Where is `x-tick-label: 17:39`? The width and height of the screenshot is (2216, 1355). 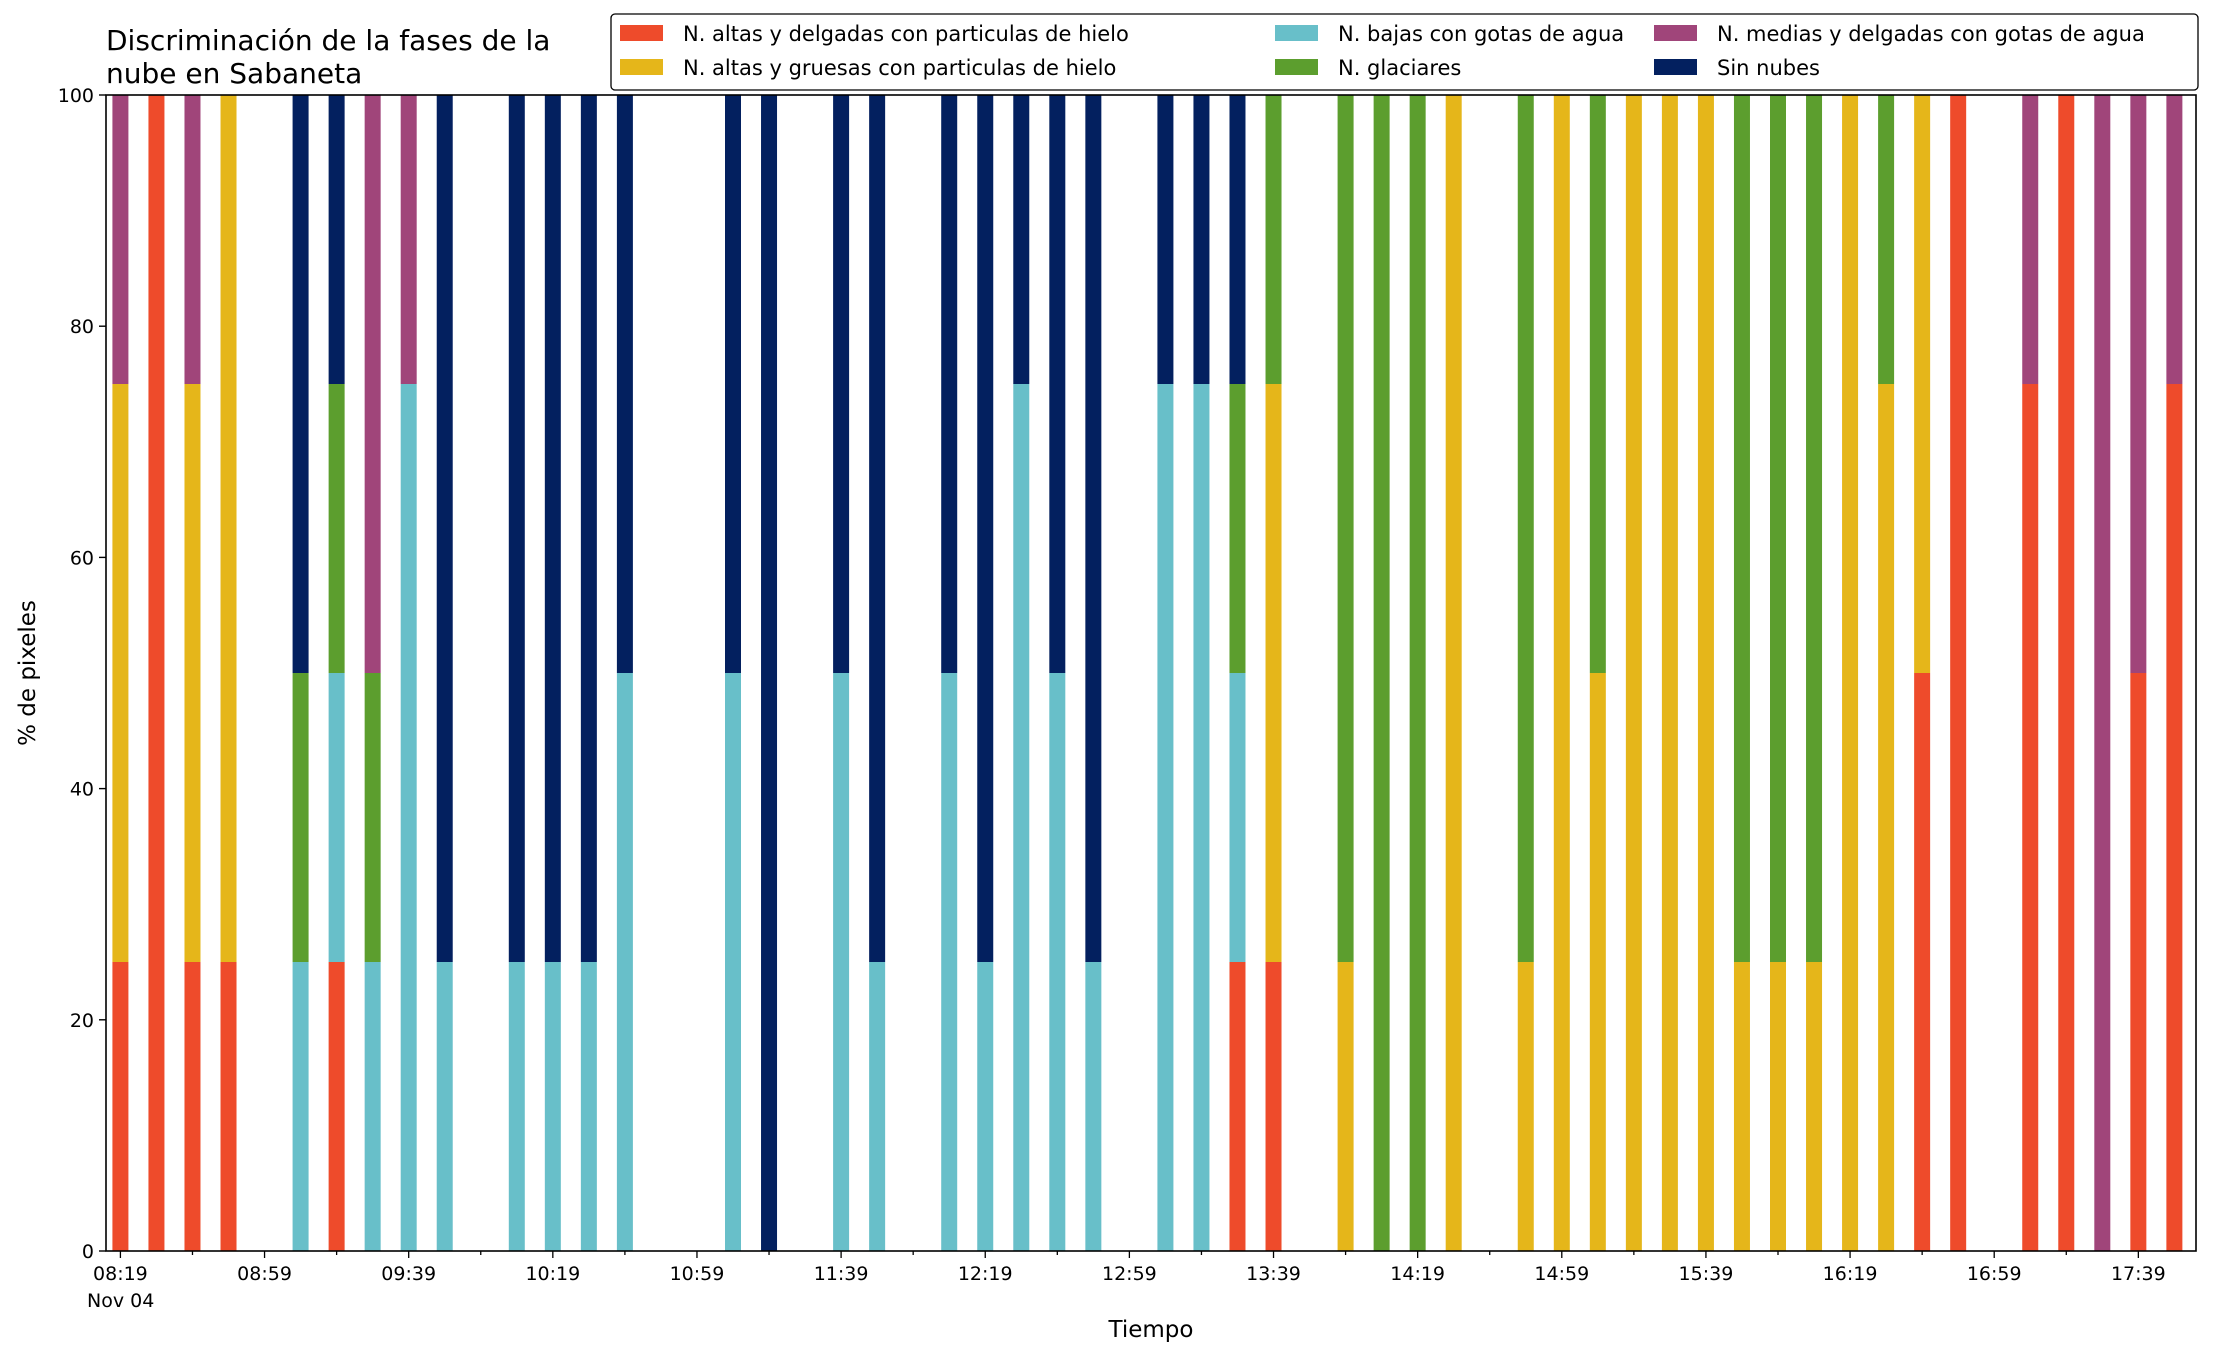
x-tick-label: 17:39 is located at coordinates (2138, 1274).